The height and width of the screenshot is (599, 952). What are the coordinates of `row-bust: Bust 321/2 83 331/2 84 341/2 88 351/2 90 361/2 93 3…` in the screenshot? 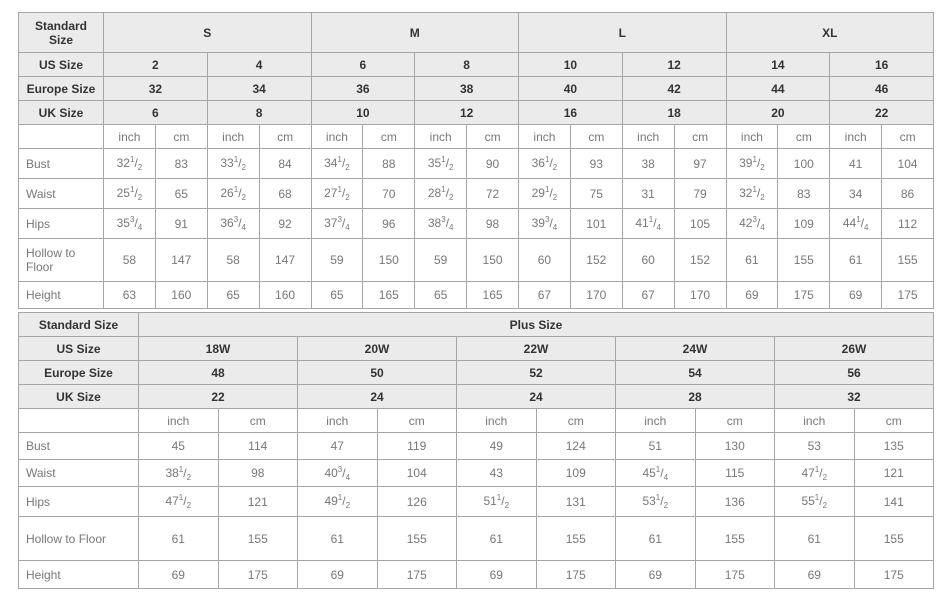 It's located at (476, 163).